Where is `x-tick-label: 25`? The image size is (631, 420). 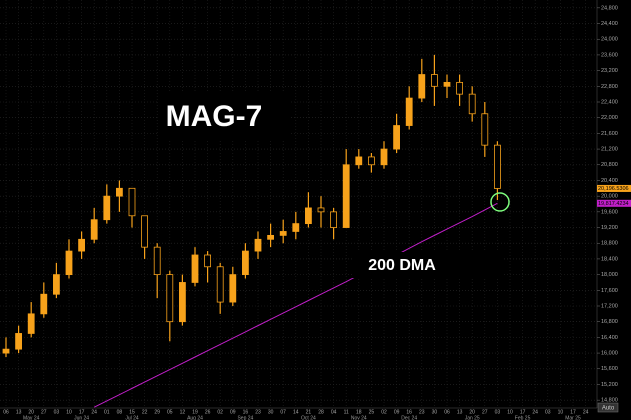 x-tick-label: 25 is located at coordinates (372, 412).